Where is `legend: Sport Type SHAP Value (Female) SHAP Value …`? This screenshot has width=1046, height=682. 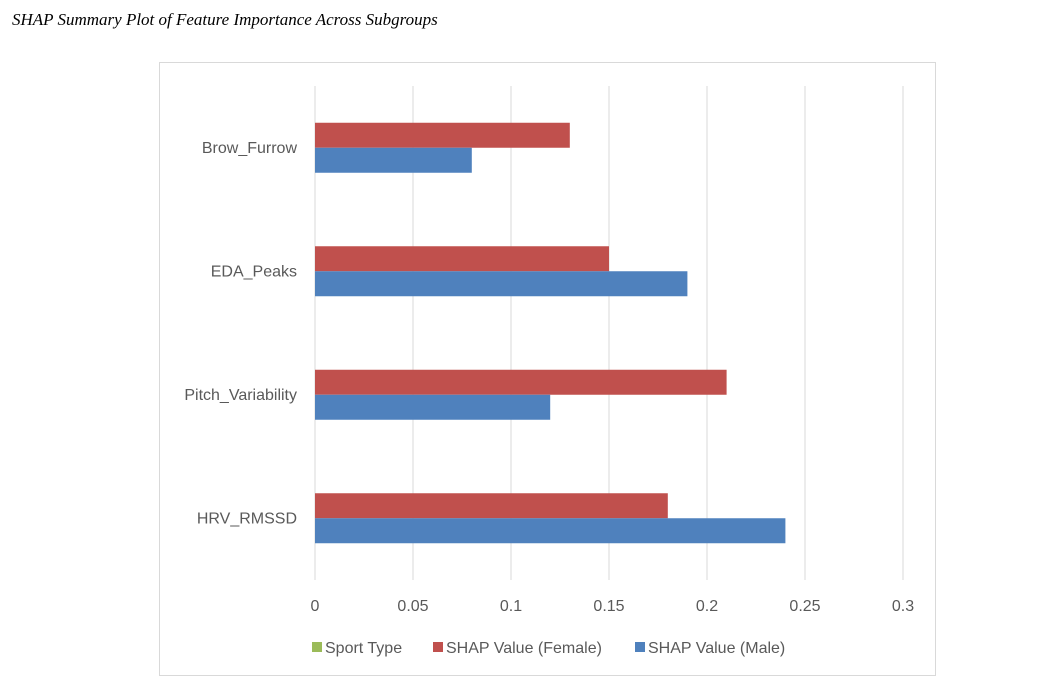 legend: Sport Type SHAP Value (Female) SHAP Value … is located at coordinates (548, 648).